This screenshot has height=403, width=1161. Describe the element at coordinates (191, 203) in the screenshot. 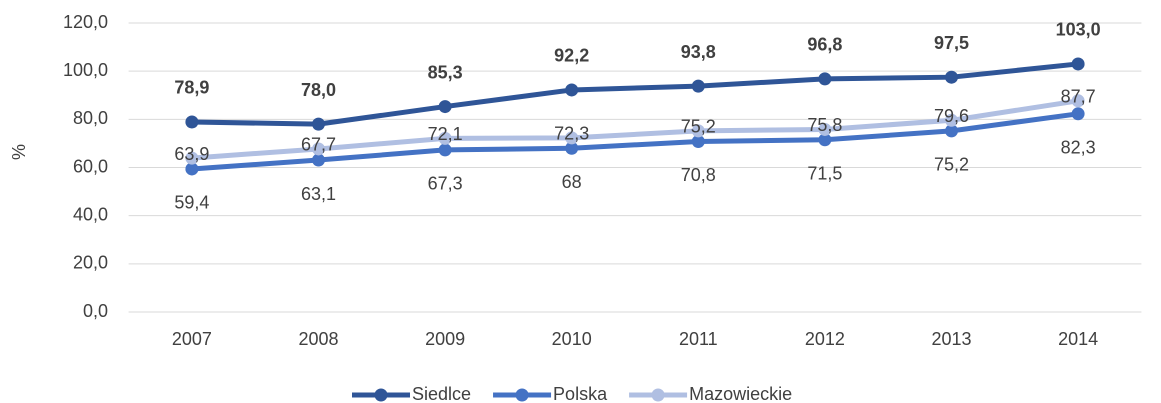

I see `data-label: 59,4` at that location.